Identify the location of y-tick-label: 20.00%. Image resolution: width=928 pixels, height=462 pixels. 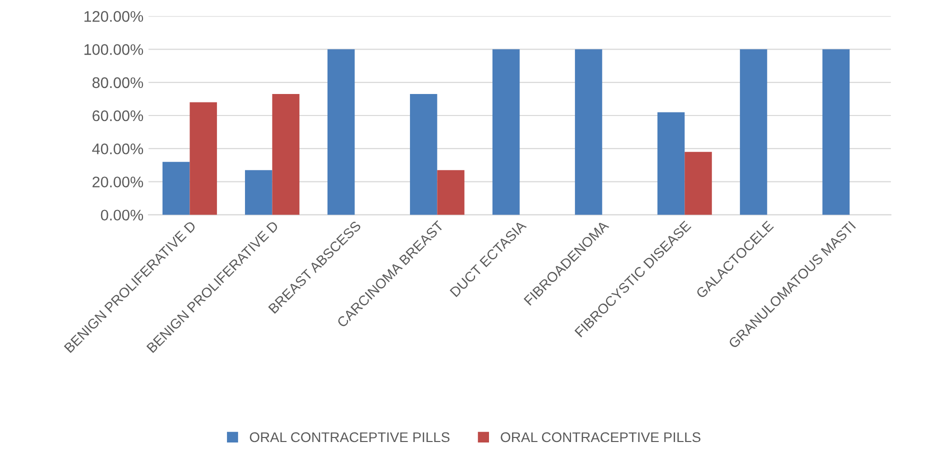
(118, 182).